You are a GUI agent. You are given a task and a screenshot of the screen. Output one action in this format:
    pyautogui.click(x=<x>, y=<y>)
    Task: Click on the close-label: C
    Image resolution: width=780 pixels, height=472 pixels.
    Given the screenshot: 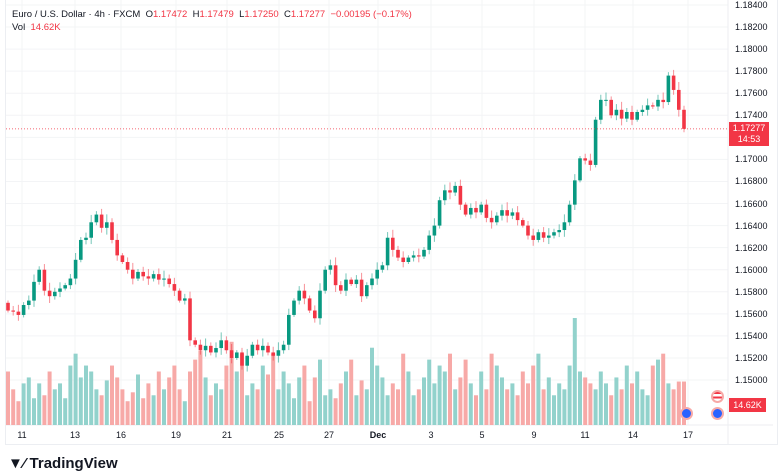 What is the action you would take?
    pyautogui.click(x=287, y=14)
    